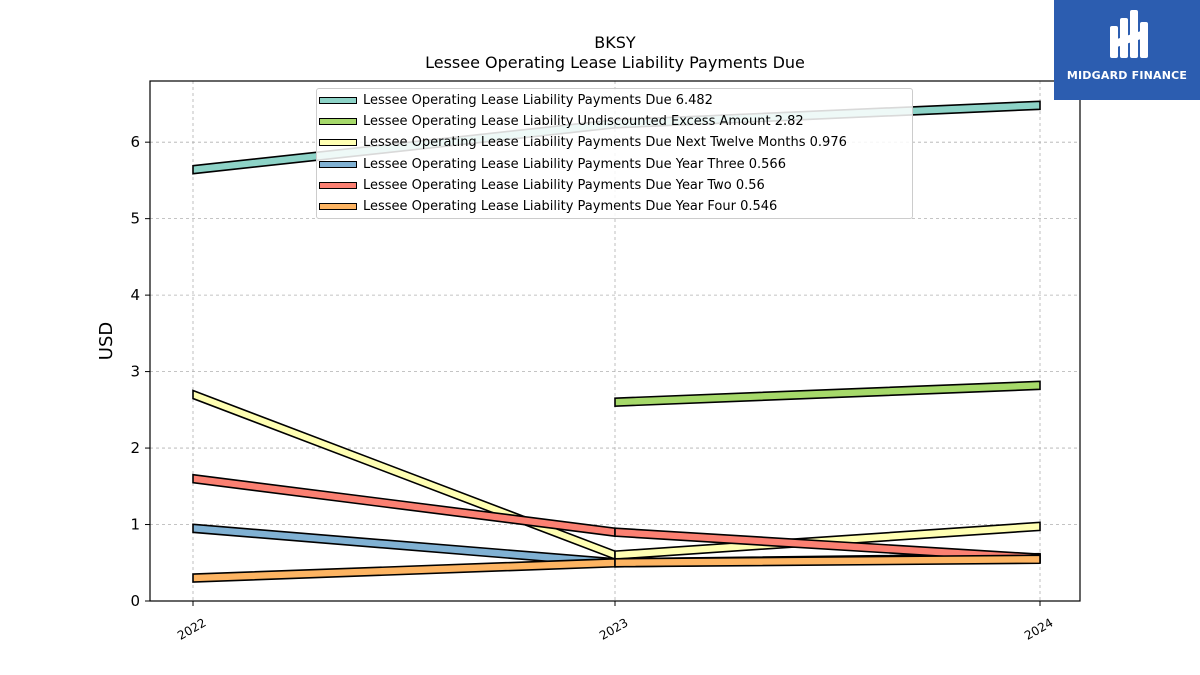 The height and width of the screenshot is (675, 1200). What do you see at coordinates (135, 142) in the screenshot?
I see `y-tick-label: 6` at bounding box center [135, 142].